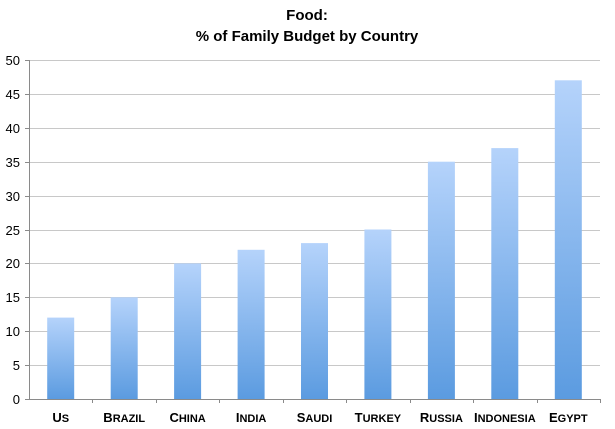 The width and height of the screenshot is (615, 429). Describe the element at coordinates (378, 314) in the screenshot. I see `bar-turkey` at that location.